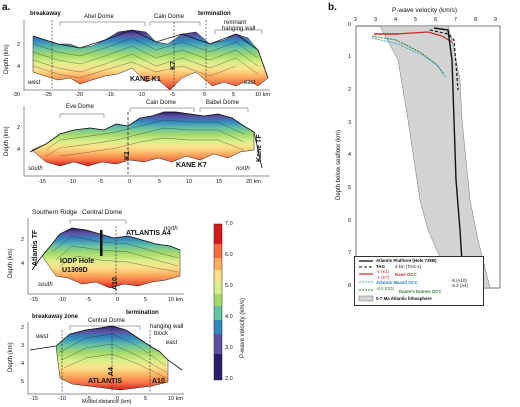 This screenshot has height=407, width=520. I want to click on section-kane-k7, so click(146, 141).